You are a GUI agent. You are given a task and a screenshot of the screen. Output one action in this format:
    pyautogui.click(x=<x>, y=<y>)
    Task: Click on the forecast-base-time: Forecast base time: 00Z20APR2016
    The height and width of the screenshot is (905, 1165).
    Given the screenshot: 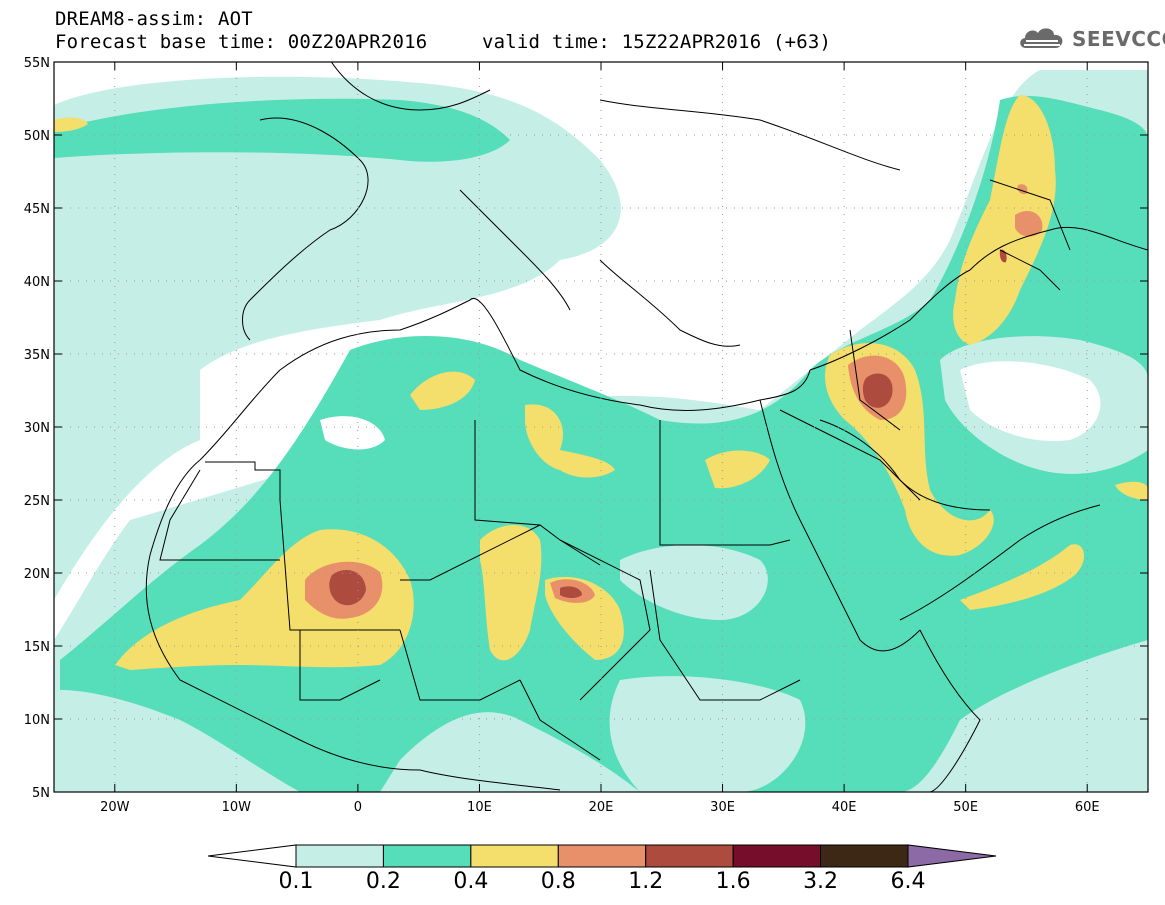 What is the action you would take?
    pyautogui.click(x=241, y=42)
    